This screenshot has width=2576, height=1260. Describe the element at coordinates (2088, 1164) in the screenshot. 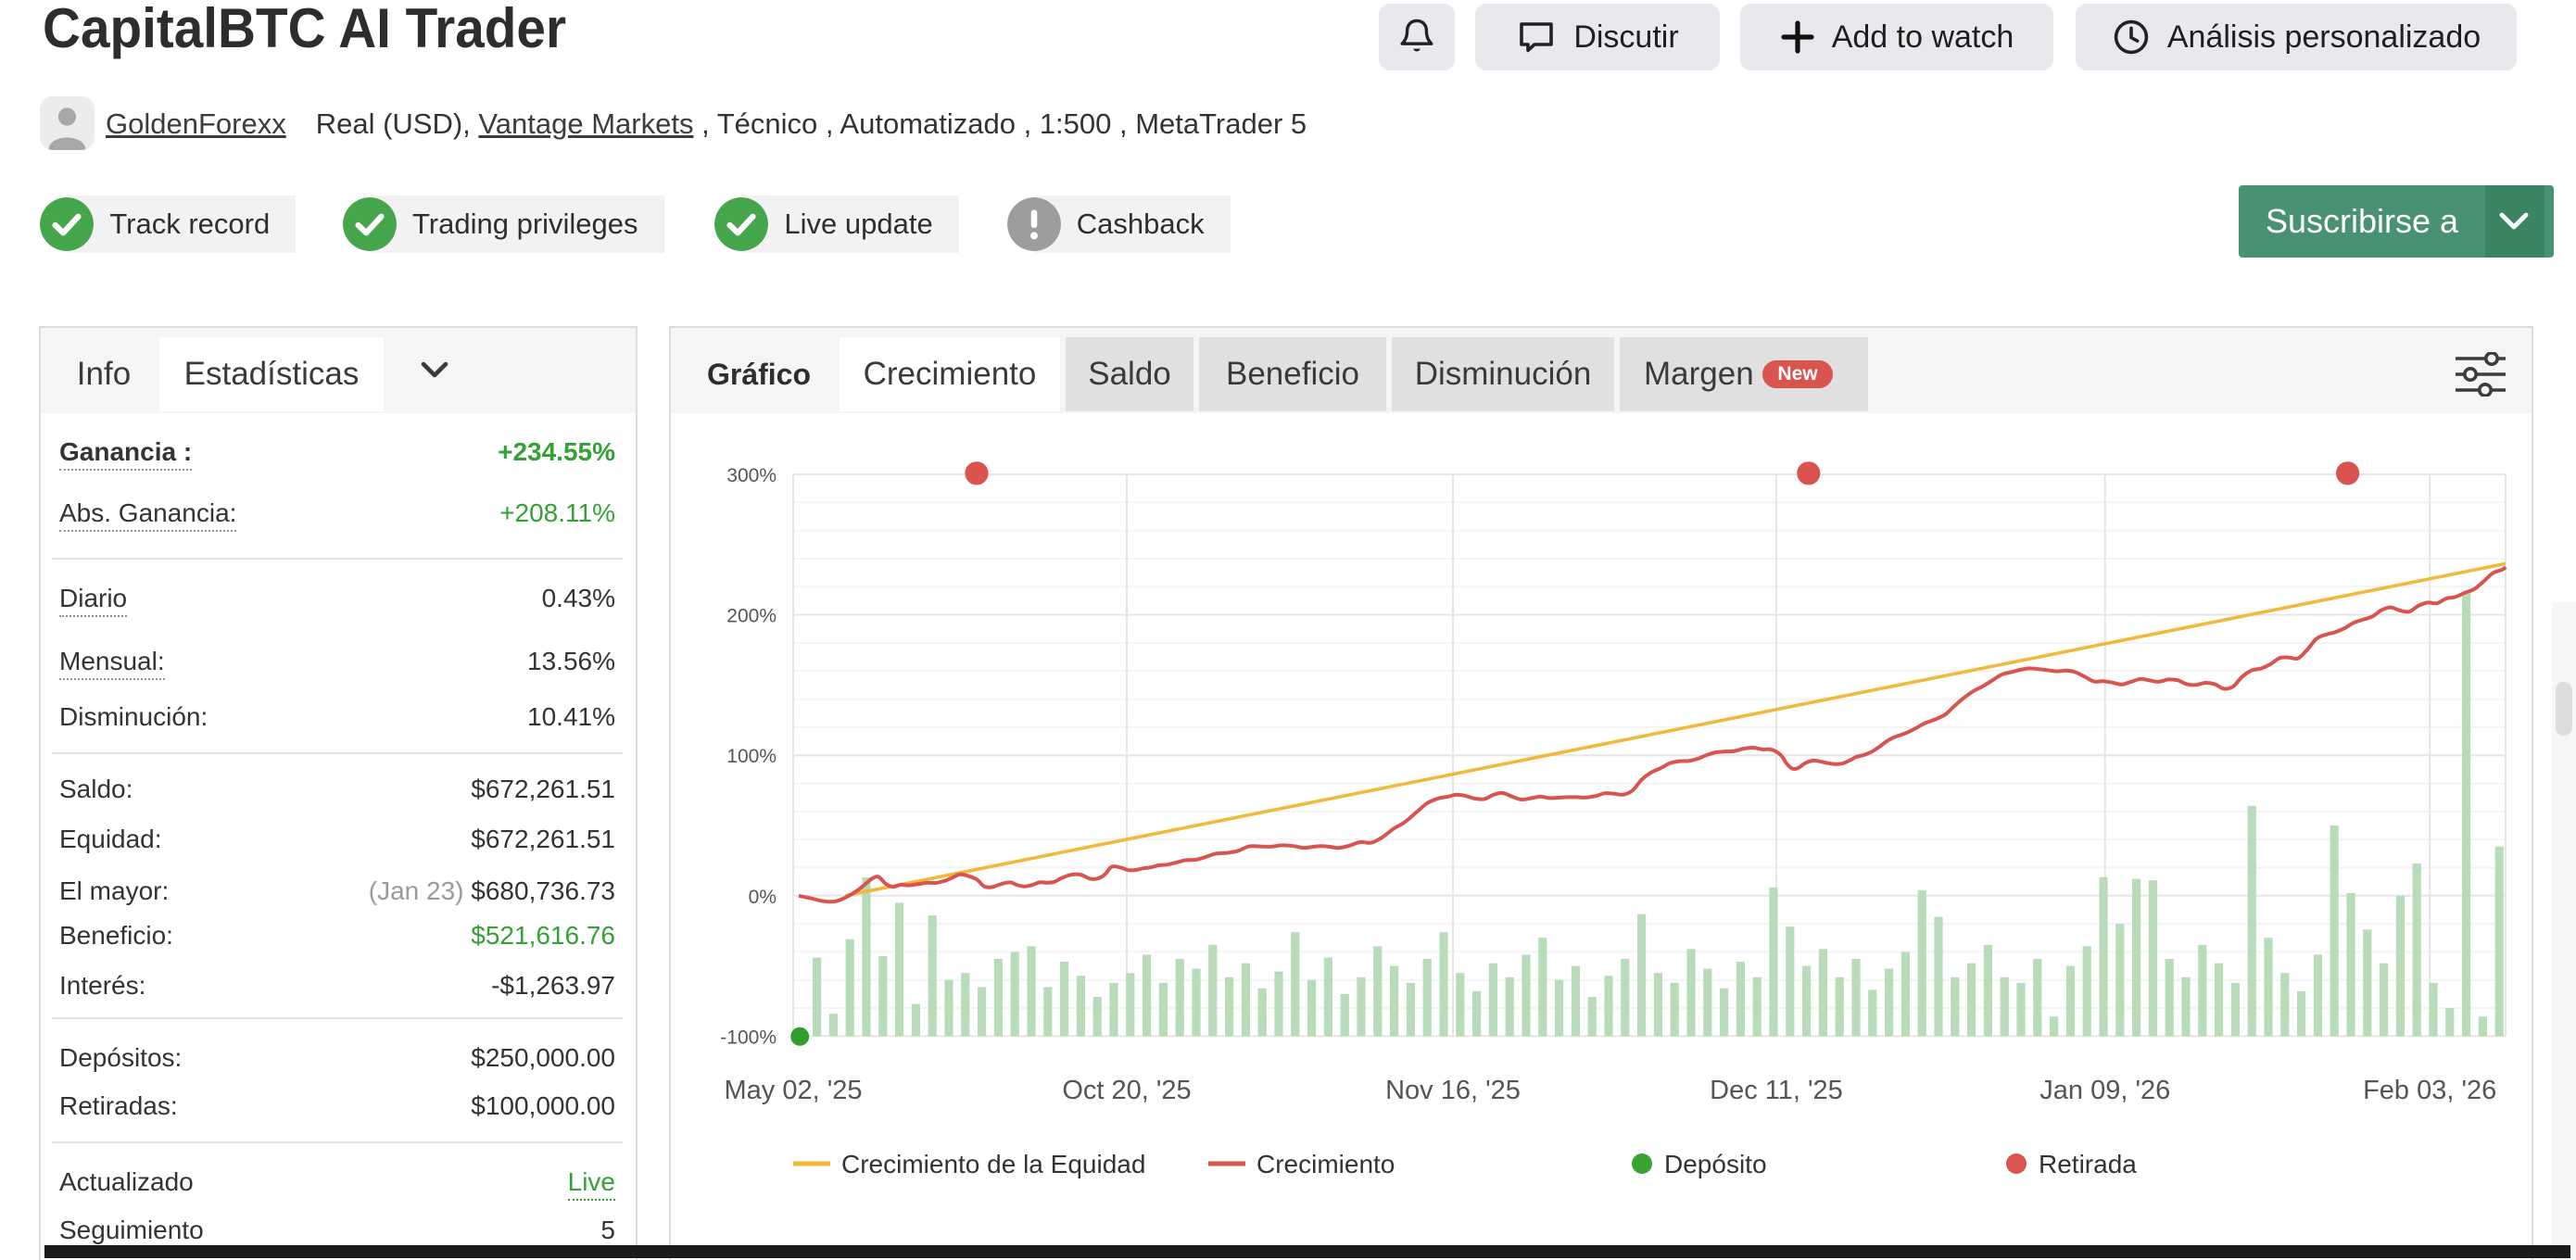

I see `svg-text: Retirada` at that location.